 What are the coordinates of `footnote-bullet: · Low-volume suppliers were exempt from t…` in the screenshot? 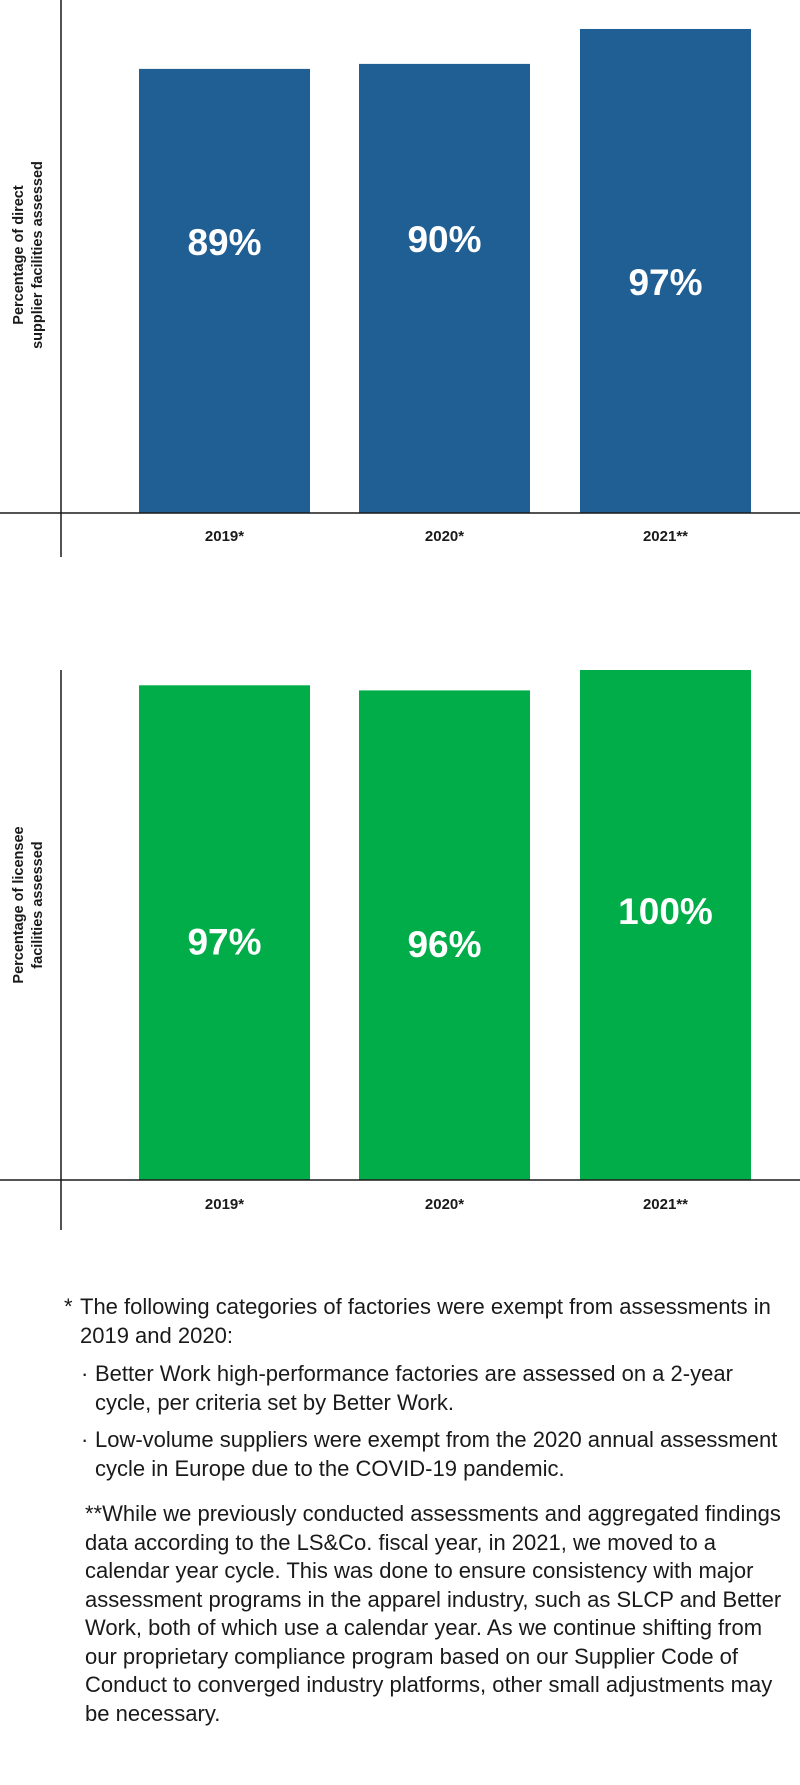 It's located at (435, 1454).